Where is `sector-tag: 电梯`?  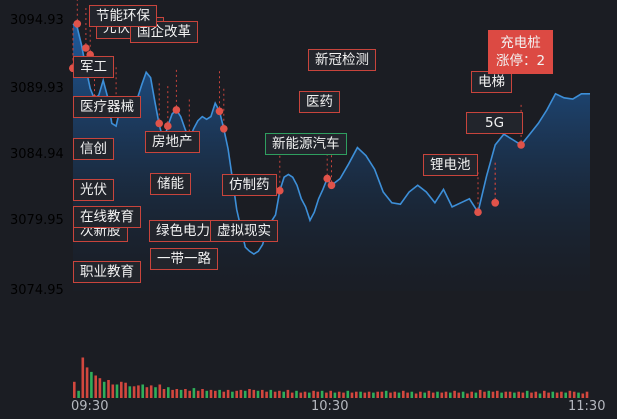 sector-tag: 电梯 is located at coordinates (491, 82).